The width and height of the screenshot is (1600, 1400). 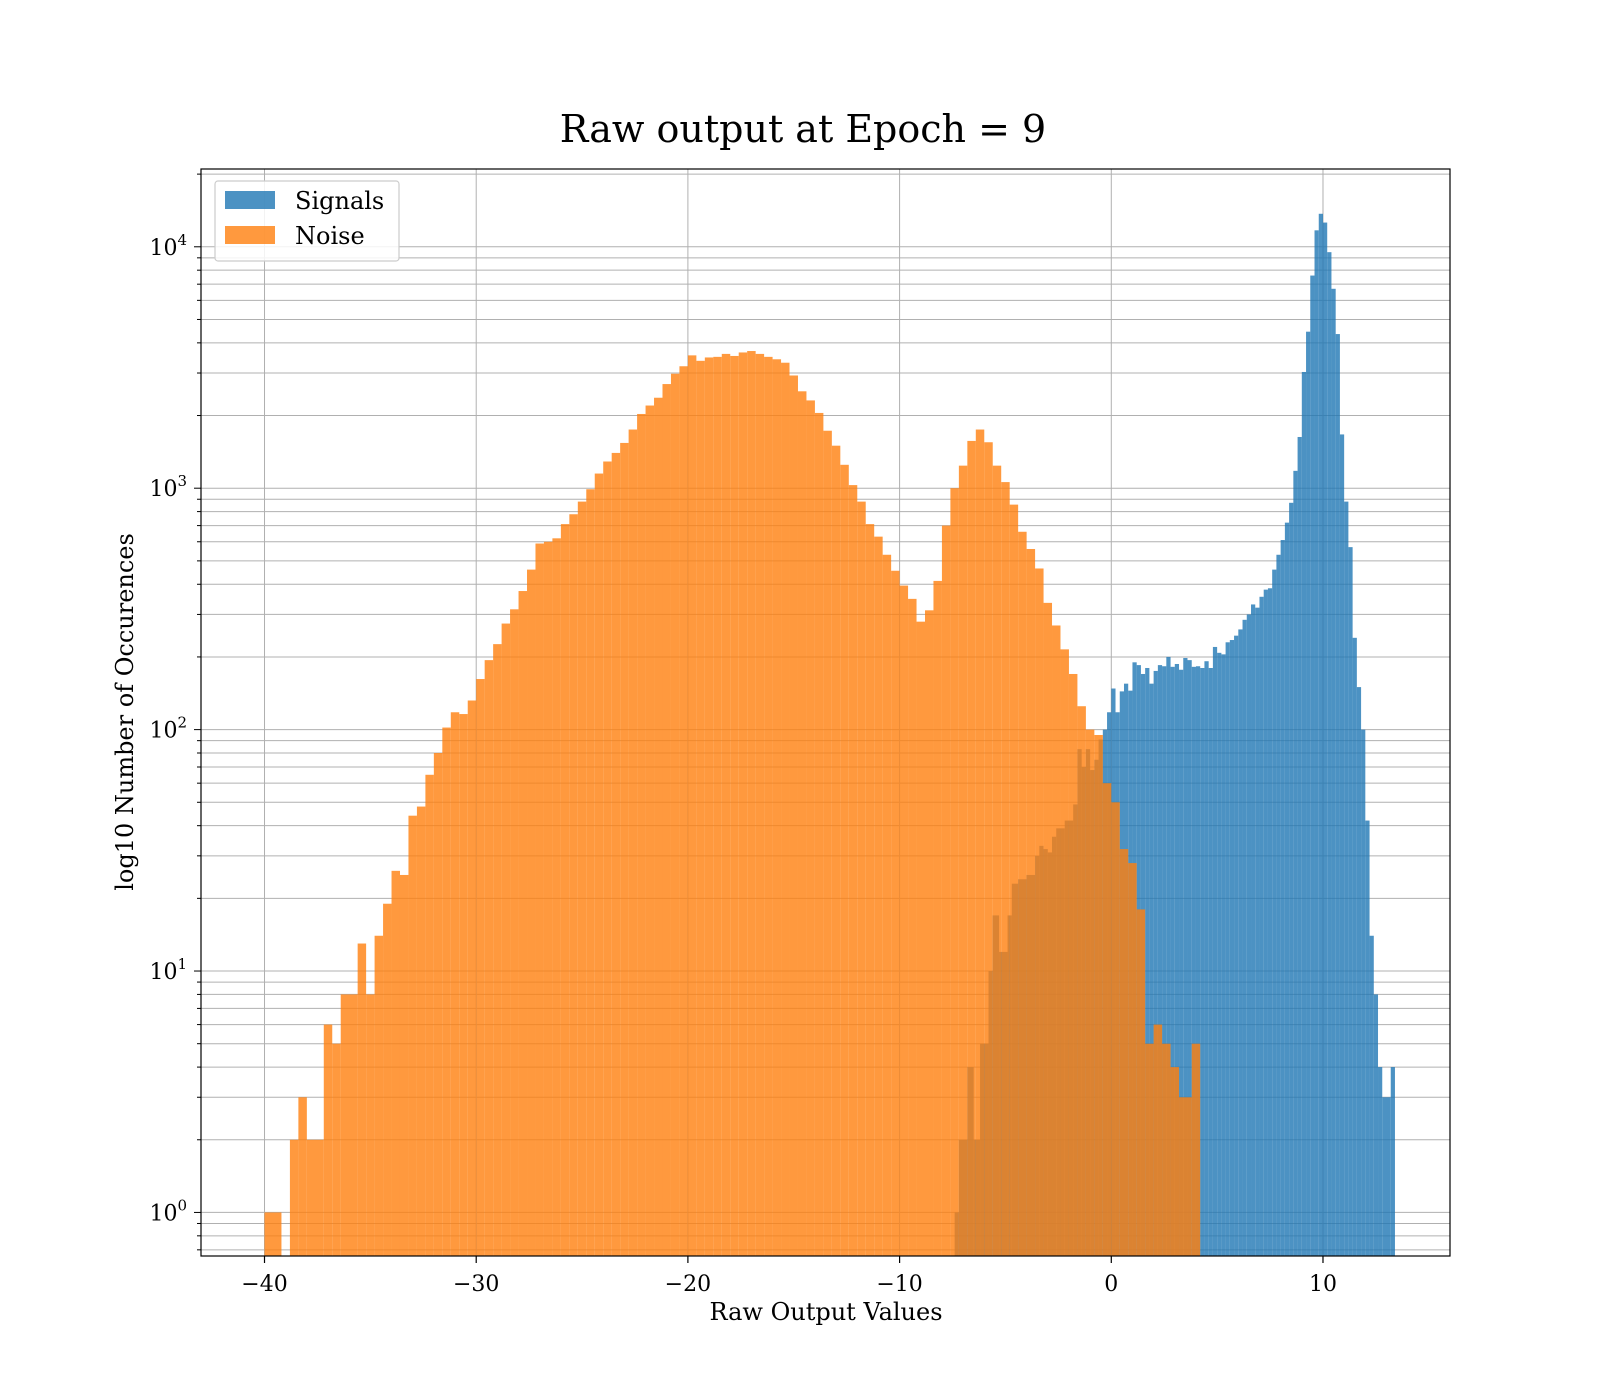 What do you see at coordinates (168, 970) in the screenshot?
I see `y-tick-label: 10¹` at bounding box center [168, 970].